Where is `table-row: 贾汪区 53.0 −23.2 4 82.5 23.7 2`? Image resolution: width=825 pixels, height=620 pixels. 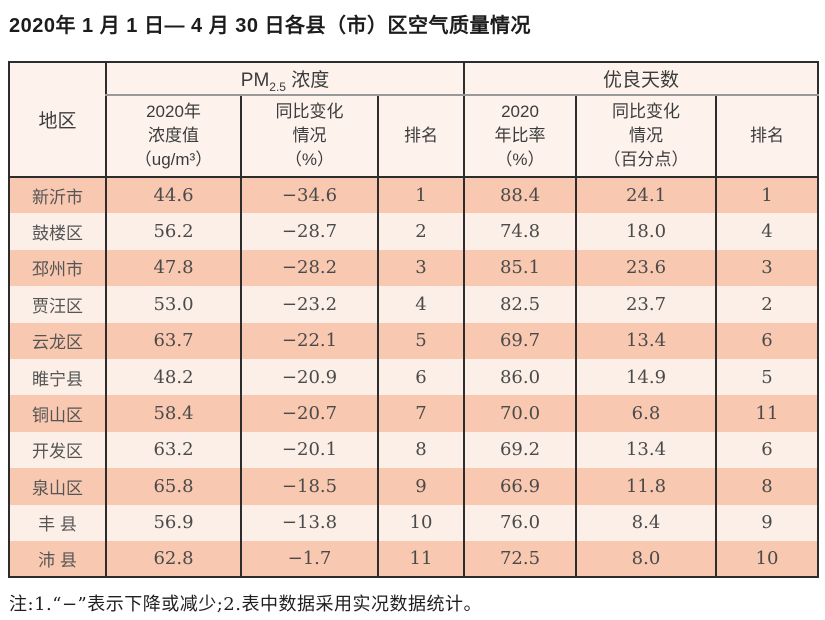
table-row: 贾汪区 53.0 −23.2 4 82.5 23.7 2 is located at coordinates (413, 304).